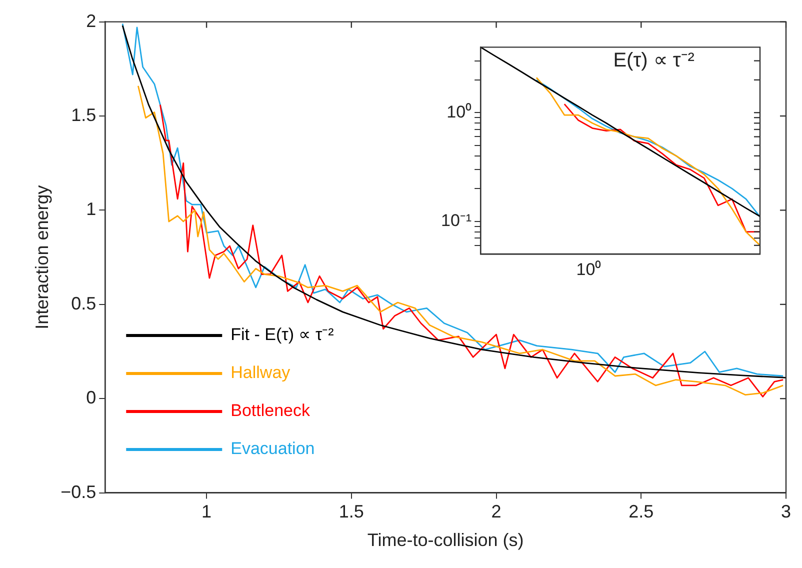 The image size is (802, 568). I want to click on y-axis-title: Interaction energy, so click(42, 257).